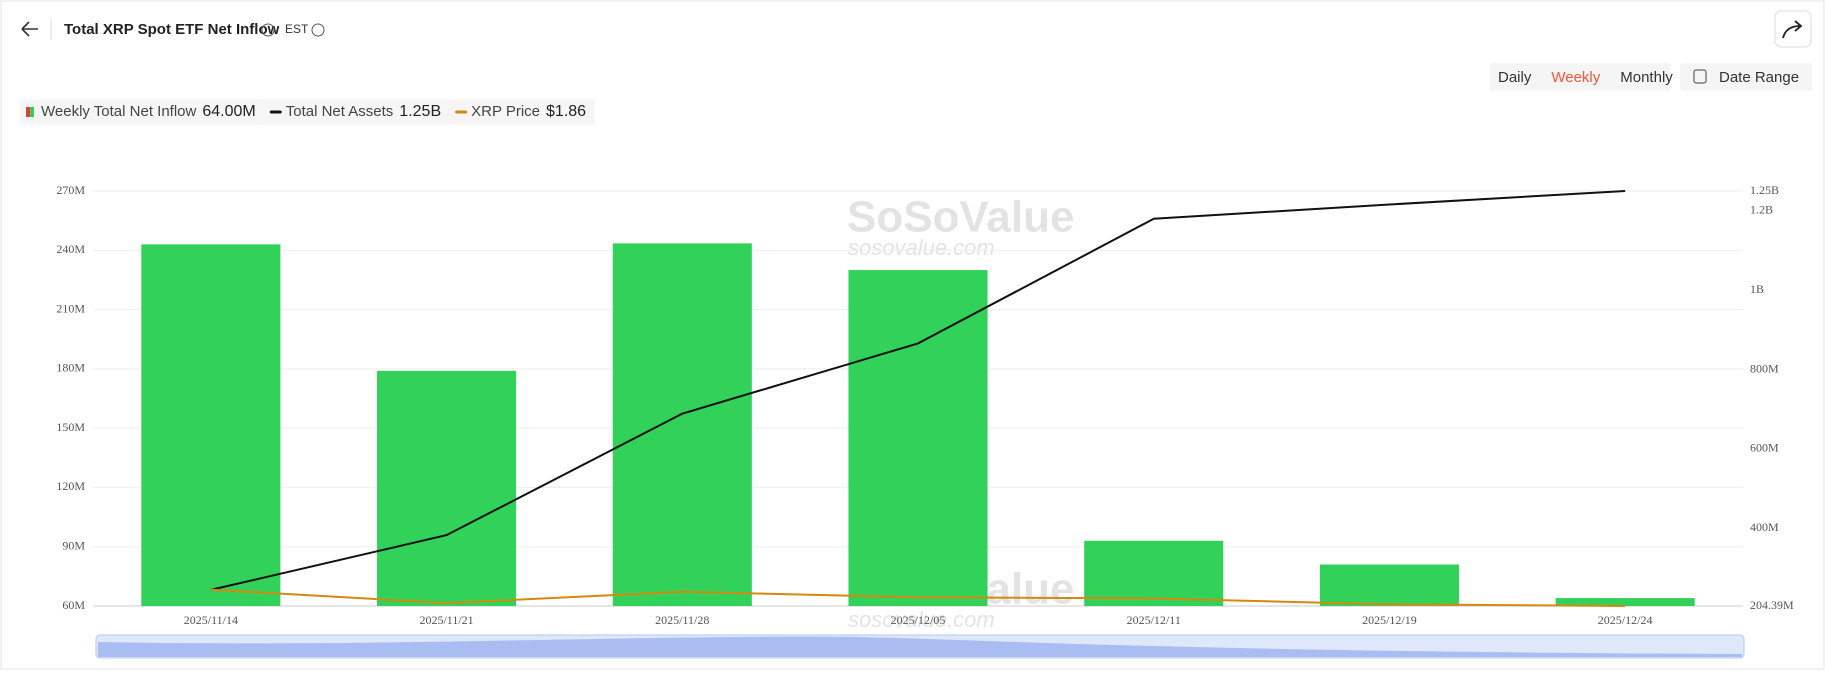 This screenshot has width=1825, height=675. I want to click on slider-preview, so click(920, 646).